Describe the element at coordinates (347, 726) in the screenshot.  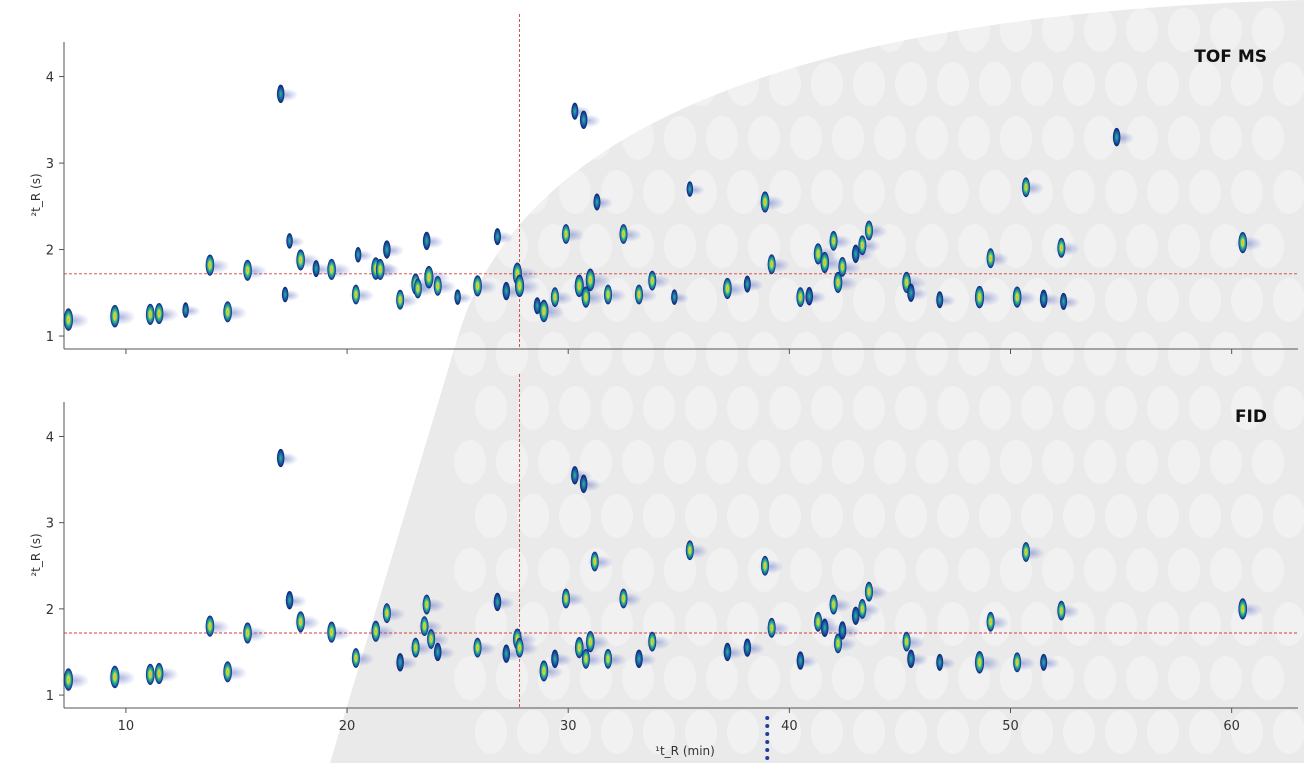
I see `x-tick-label: 20` at that location.